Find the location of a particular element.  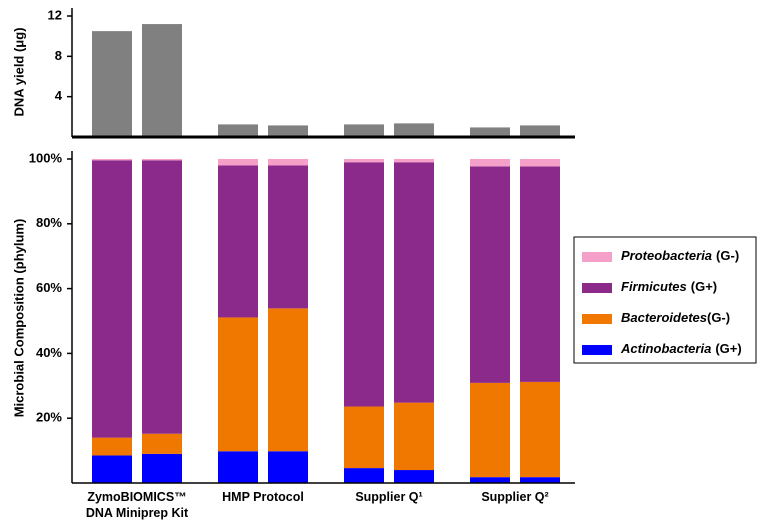

legend-label: Actinobacteria (G+) is located at coordinates (681, 348).